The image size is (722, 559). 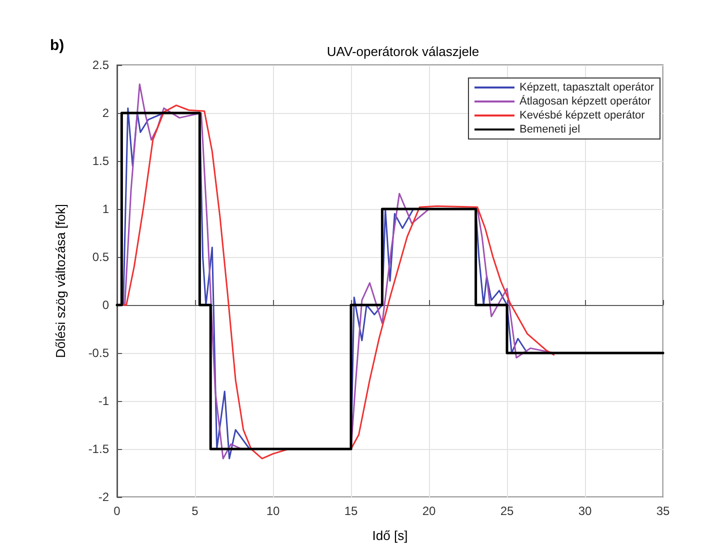 I want to click on x-axis-title: Idő [s], so click(x=390, y=535).